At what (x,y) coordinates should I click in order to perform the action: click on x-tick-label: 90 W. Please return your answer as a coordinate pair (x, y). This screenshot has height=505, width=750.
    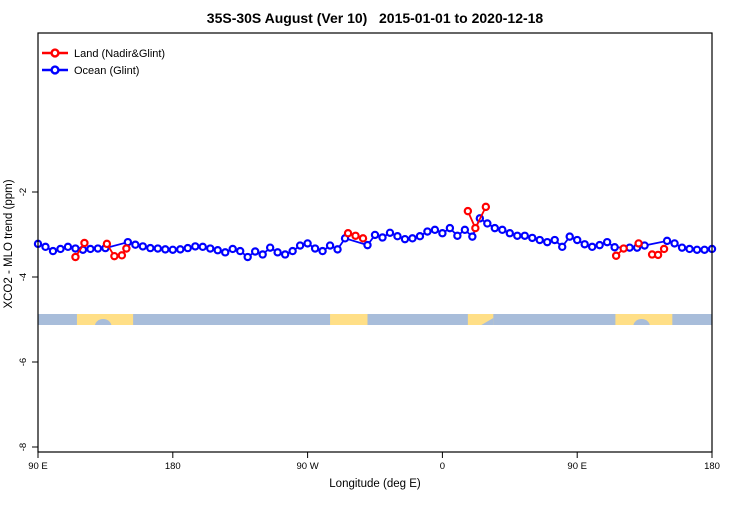
    Looking at the image, I should click on (308, 466).